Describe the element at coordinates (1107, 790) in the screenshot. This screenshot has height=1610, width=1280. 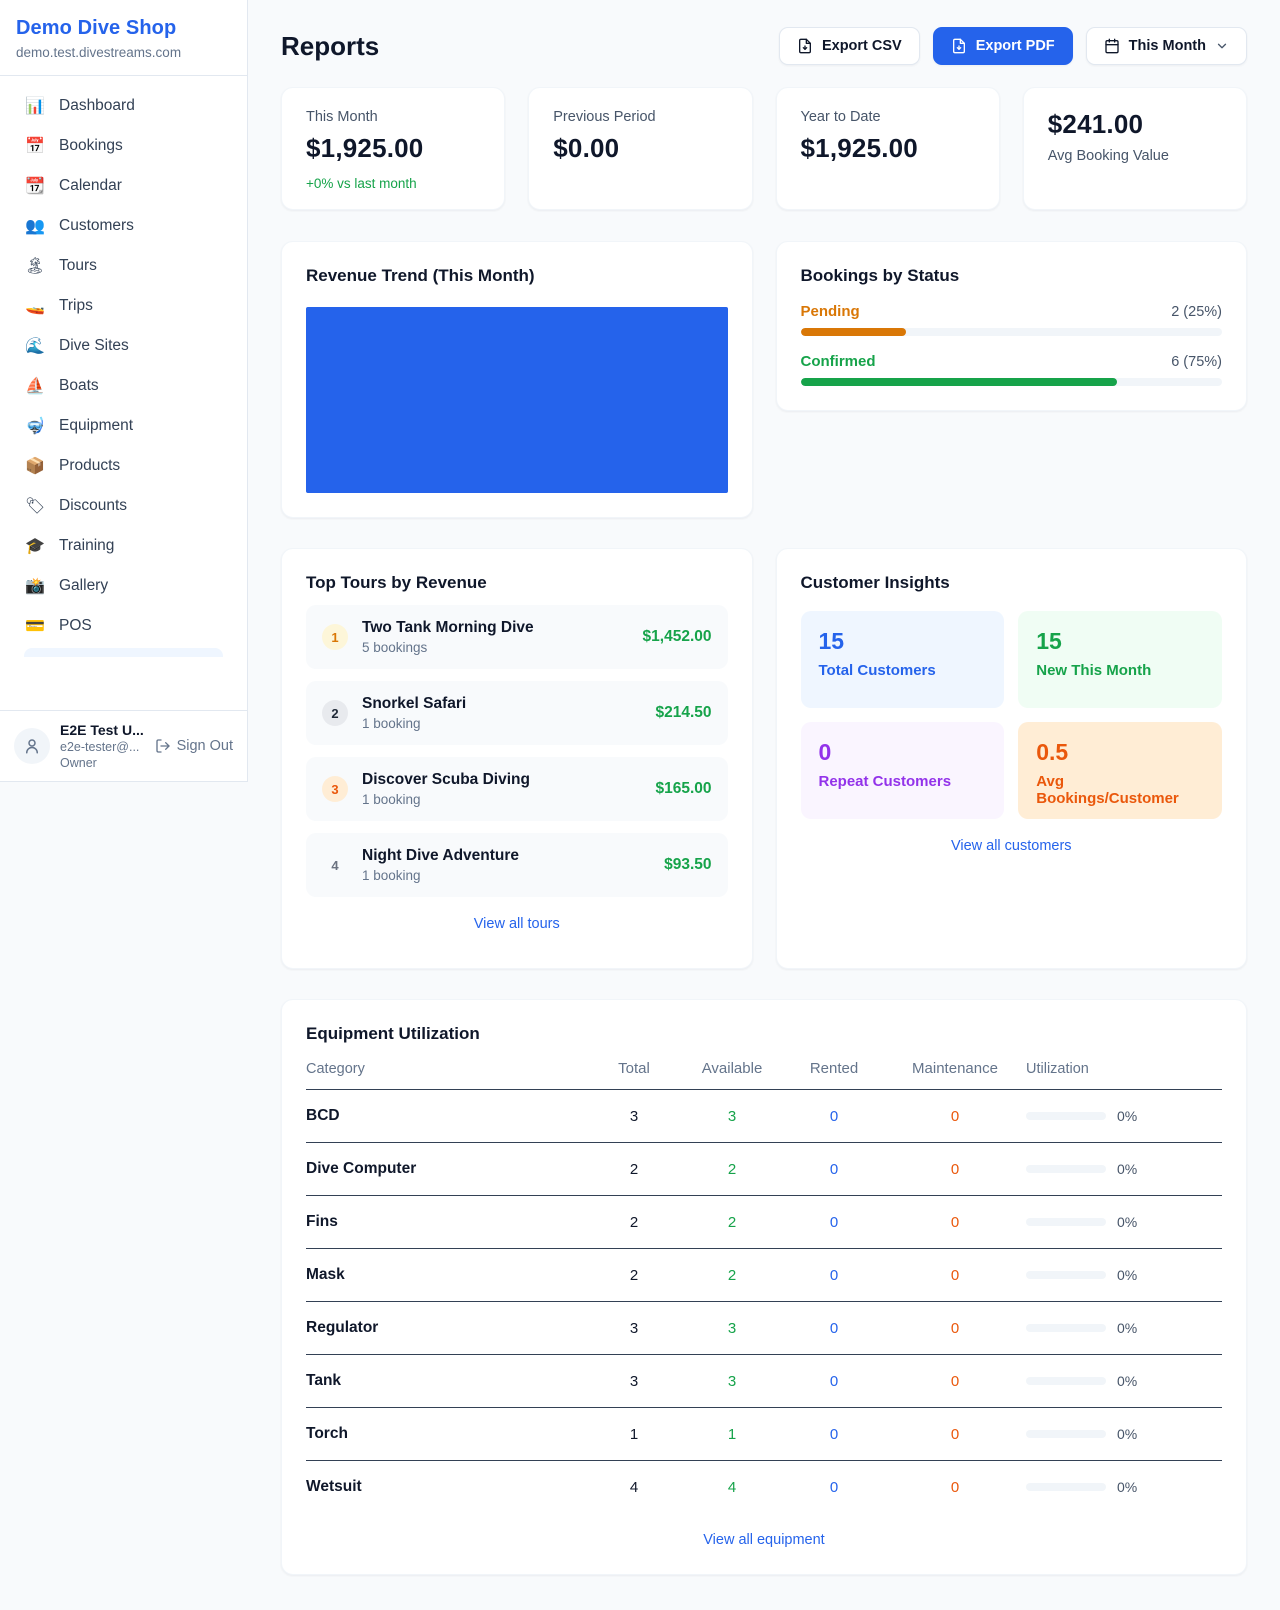
I see `tile-label: Avg Bookings/Customer` at that location.